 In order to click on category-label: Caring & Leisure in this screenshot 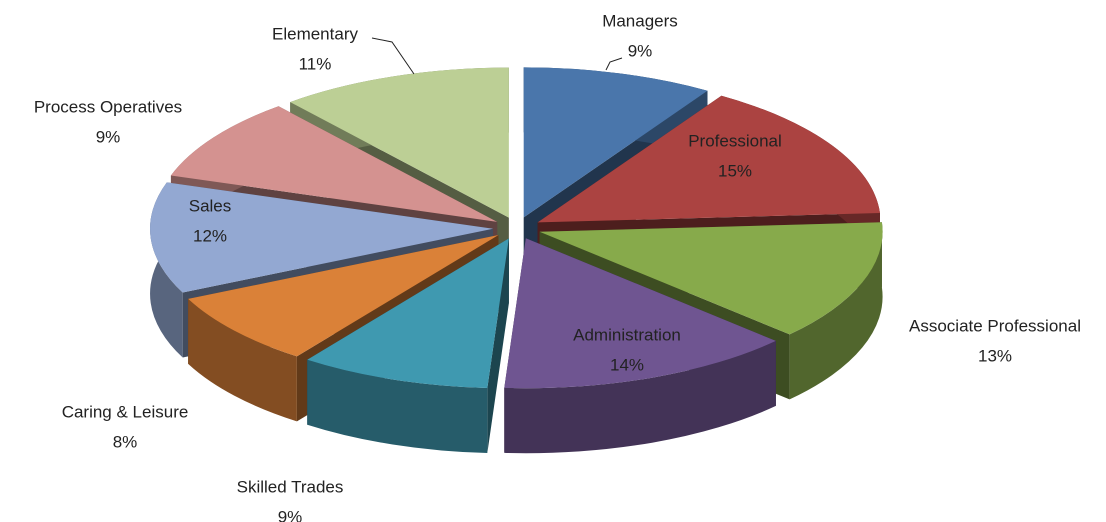, I will do `click(125, 411)`.